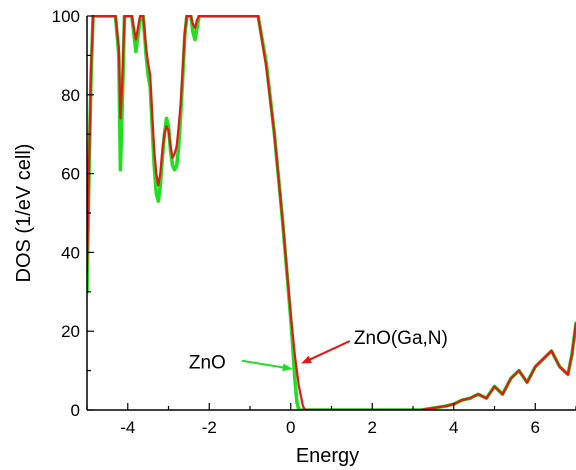  What do you see at coordinates (372, 427) in the screenshot?
I see `x-tick-label: 2` at bounding box center [372, 427].